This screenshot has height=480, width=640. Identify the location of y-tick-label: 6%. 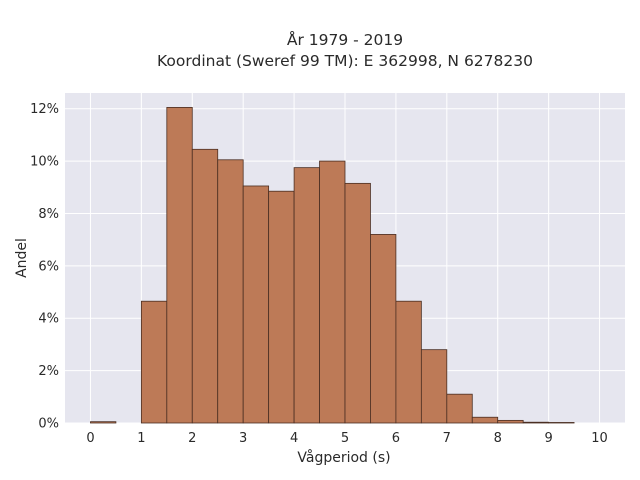
(48, 266).